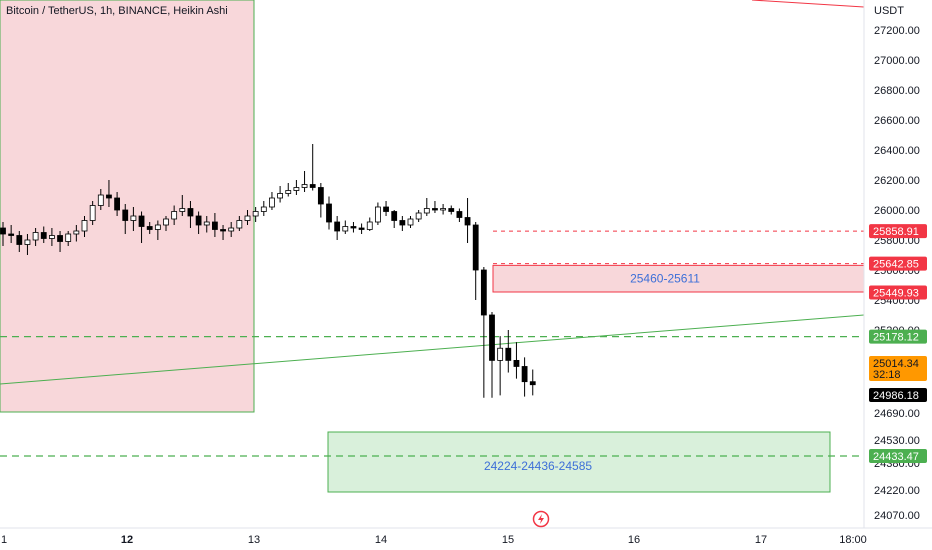  Describe the element at coordinates (897, 516) in the screenshot. I see `y-tick-label: 24070.00` at that location.